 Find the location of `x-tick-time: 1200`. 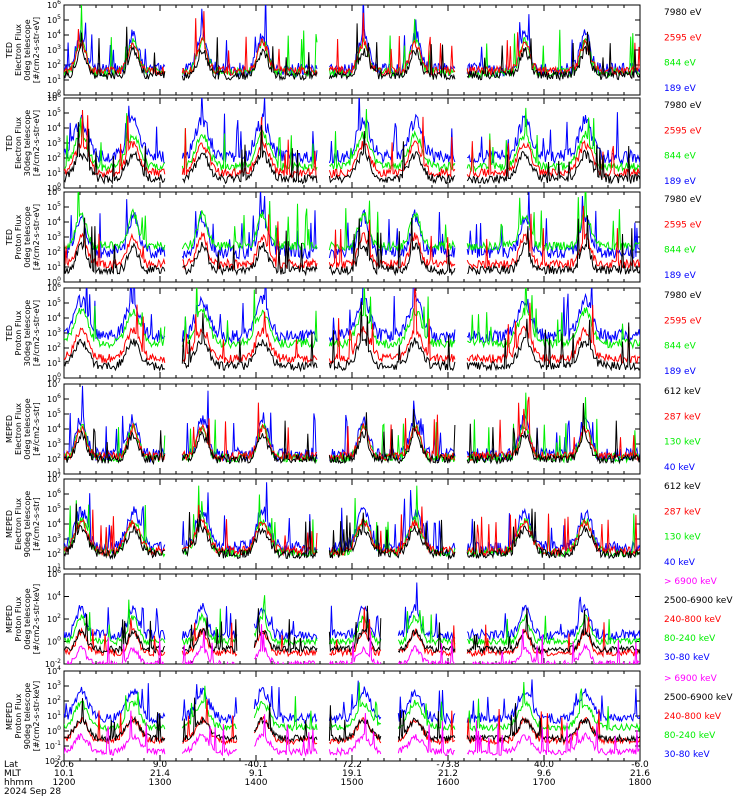

x-tick-time: 1200 is located at coordinates (64, 783).